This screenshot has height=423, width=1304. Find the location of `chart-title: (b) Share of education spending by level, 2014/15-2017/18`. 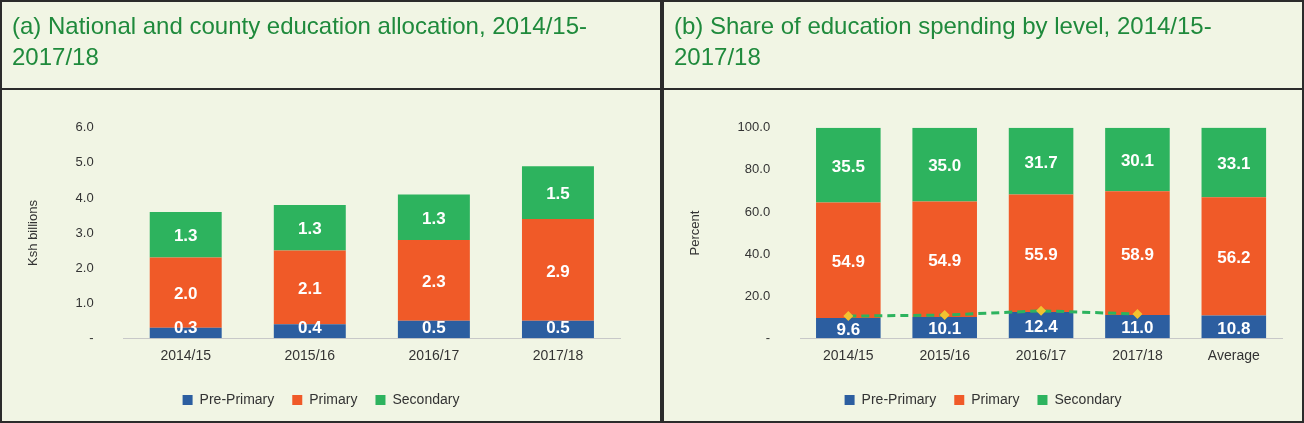

chart-title: (b) Share of education spending by level, 2014/15-2017/18 is located at coordinates (983, 46).